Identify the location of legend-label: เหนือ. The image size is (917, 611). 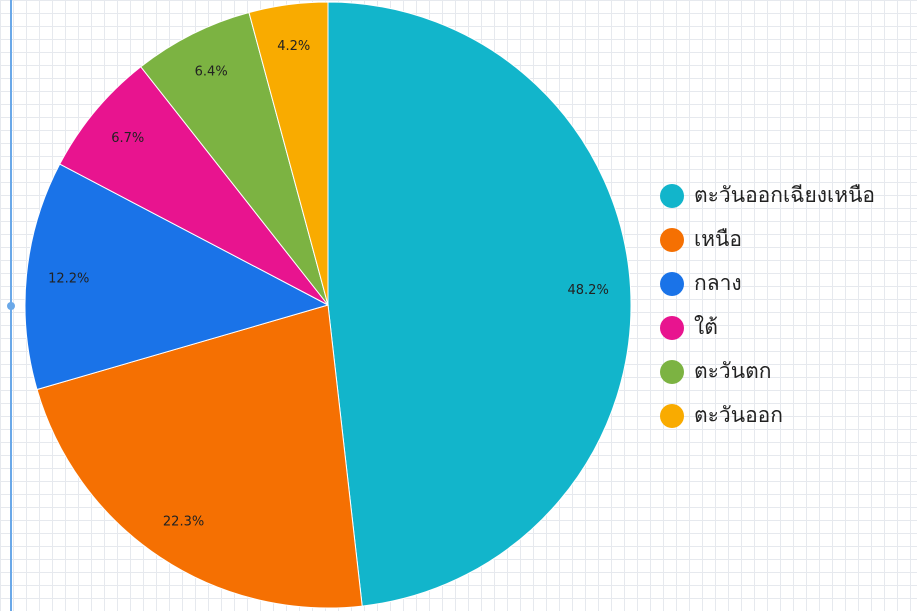
(718, 239).